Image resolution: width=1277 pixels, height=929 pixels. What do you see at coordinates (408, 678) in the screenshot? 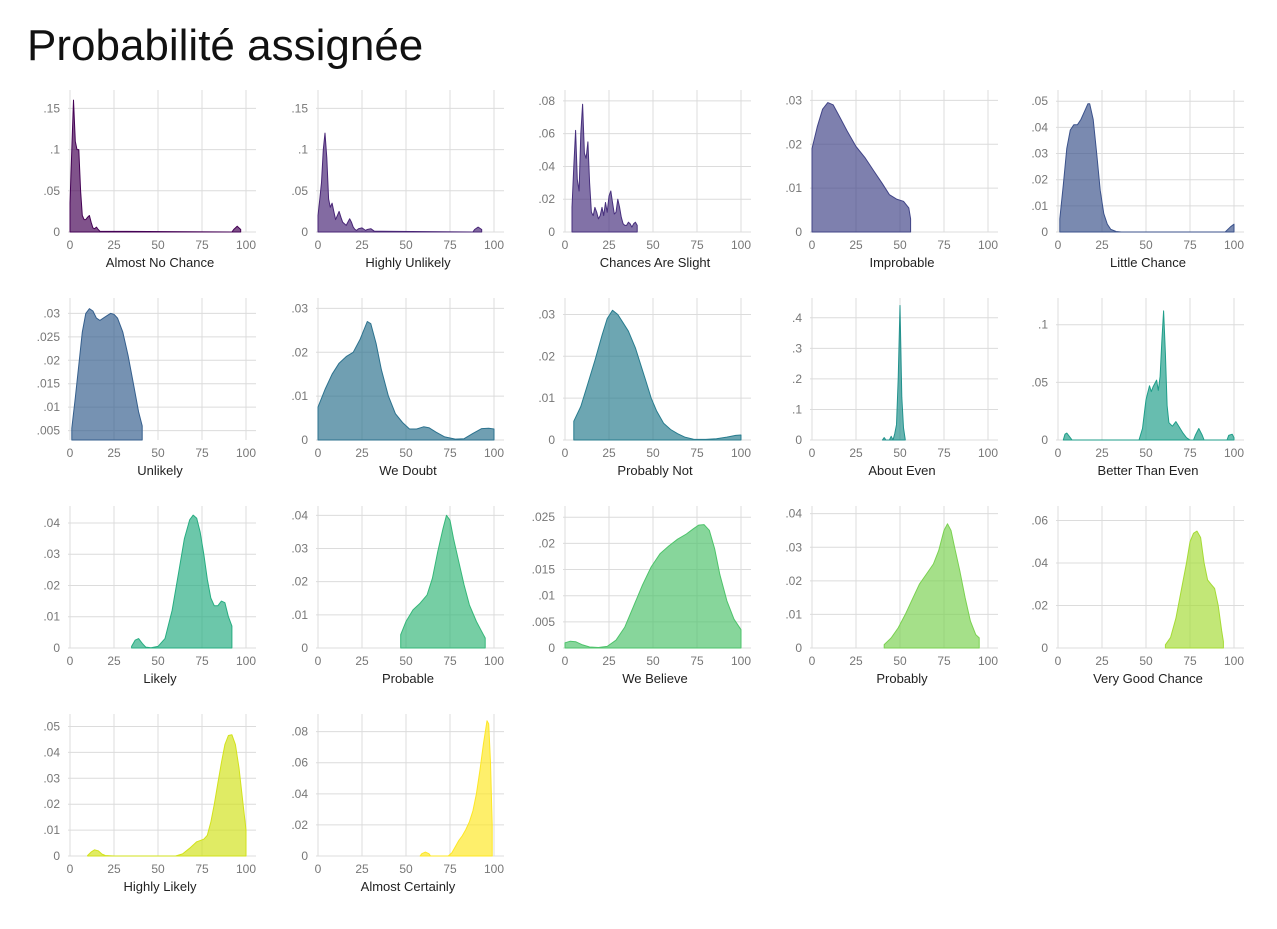
I see `panel-label: Probable` at bounding box center [408, 678].